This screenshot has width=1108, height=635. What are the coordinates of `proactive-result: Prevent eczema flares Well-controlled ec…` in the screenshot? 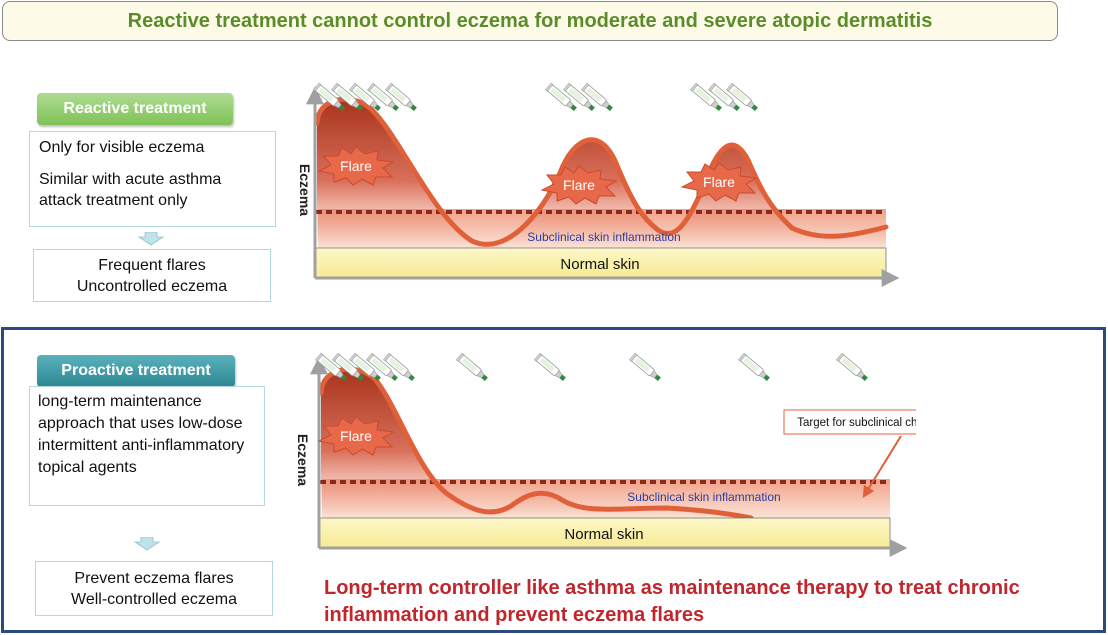 It's located at (154, 588).